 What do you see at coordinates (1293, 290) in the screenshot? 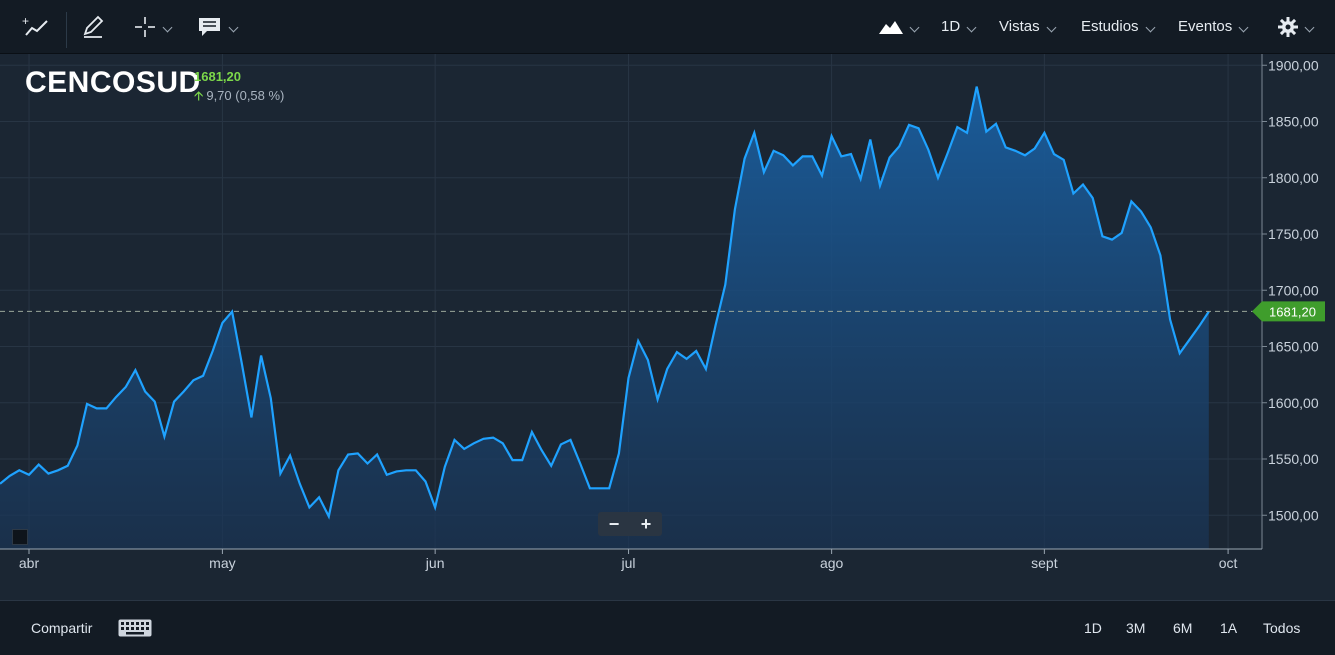
I see `y-tick-label: 1700,00` at bounding box center [1293, 290].